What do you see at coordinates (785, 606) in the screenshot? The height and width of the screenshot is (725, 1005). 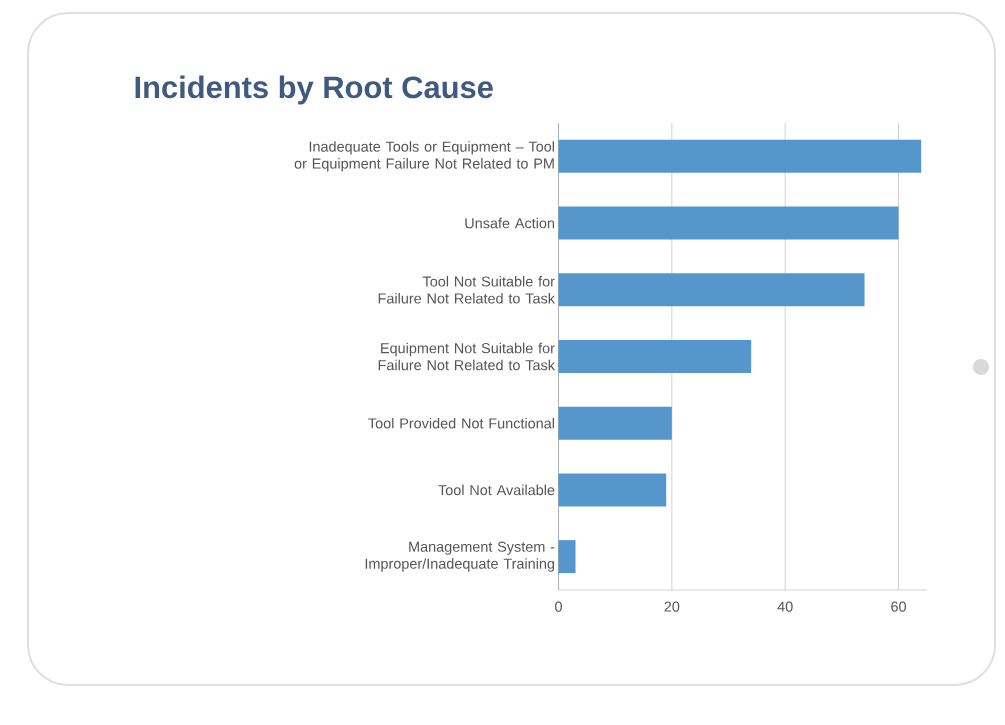 I see `x-tick-label: 40` at bounding box center [785, 606].